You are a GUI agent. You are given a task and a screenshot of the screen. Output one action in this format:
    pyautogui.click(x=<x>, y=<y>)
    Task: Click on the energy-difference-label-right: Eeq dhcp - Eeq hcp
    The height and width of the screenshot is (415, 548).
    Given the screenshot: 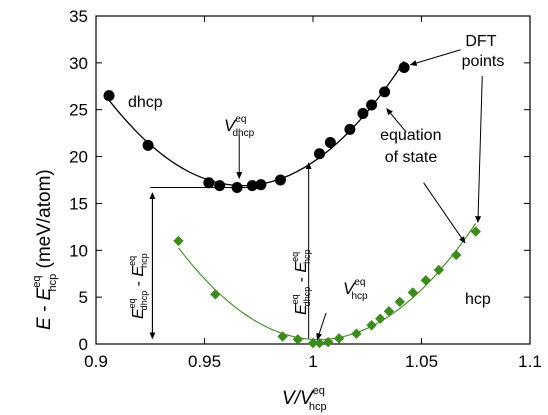 What is the action you would take?
    pyautogui.click(x=301, y=282)
    